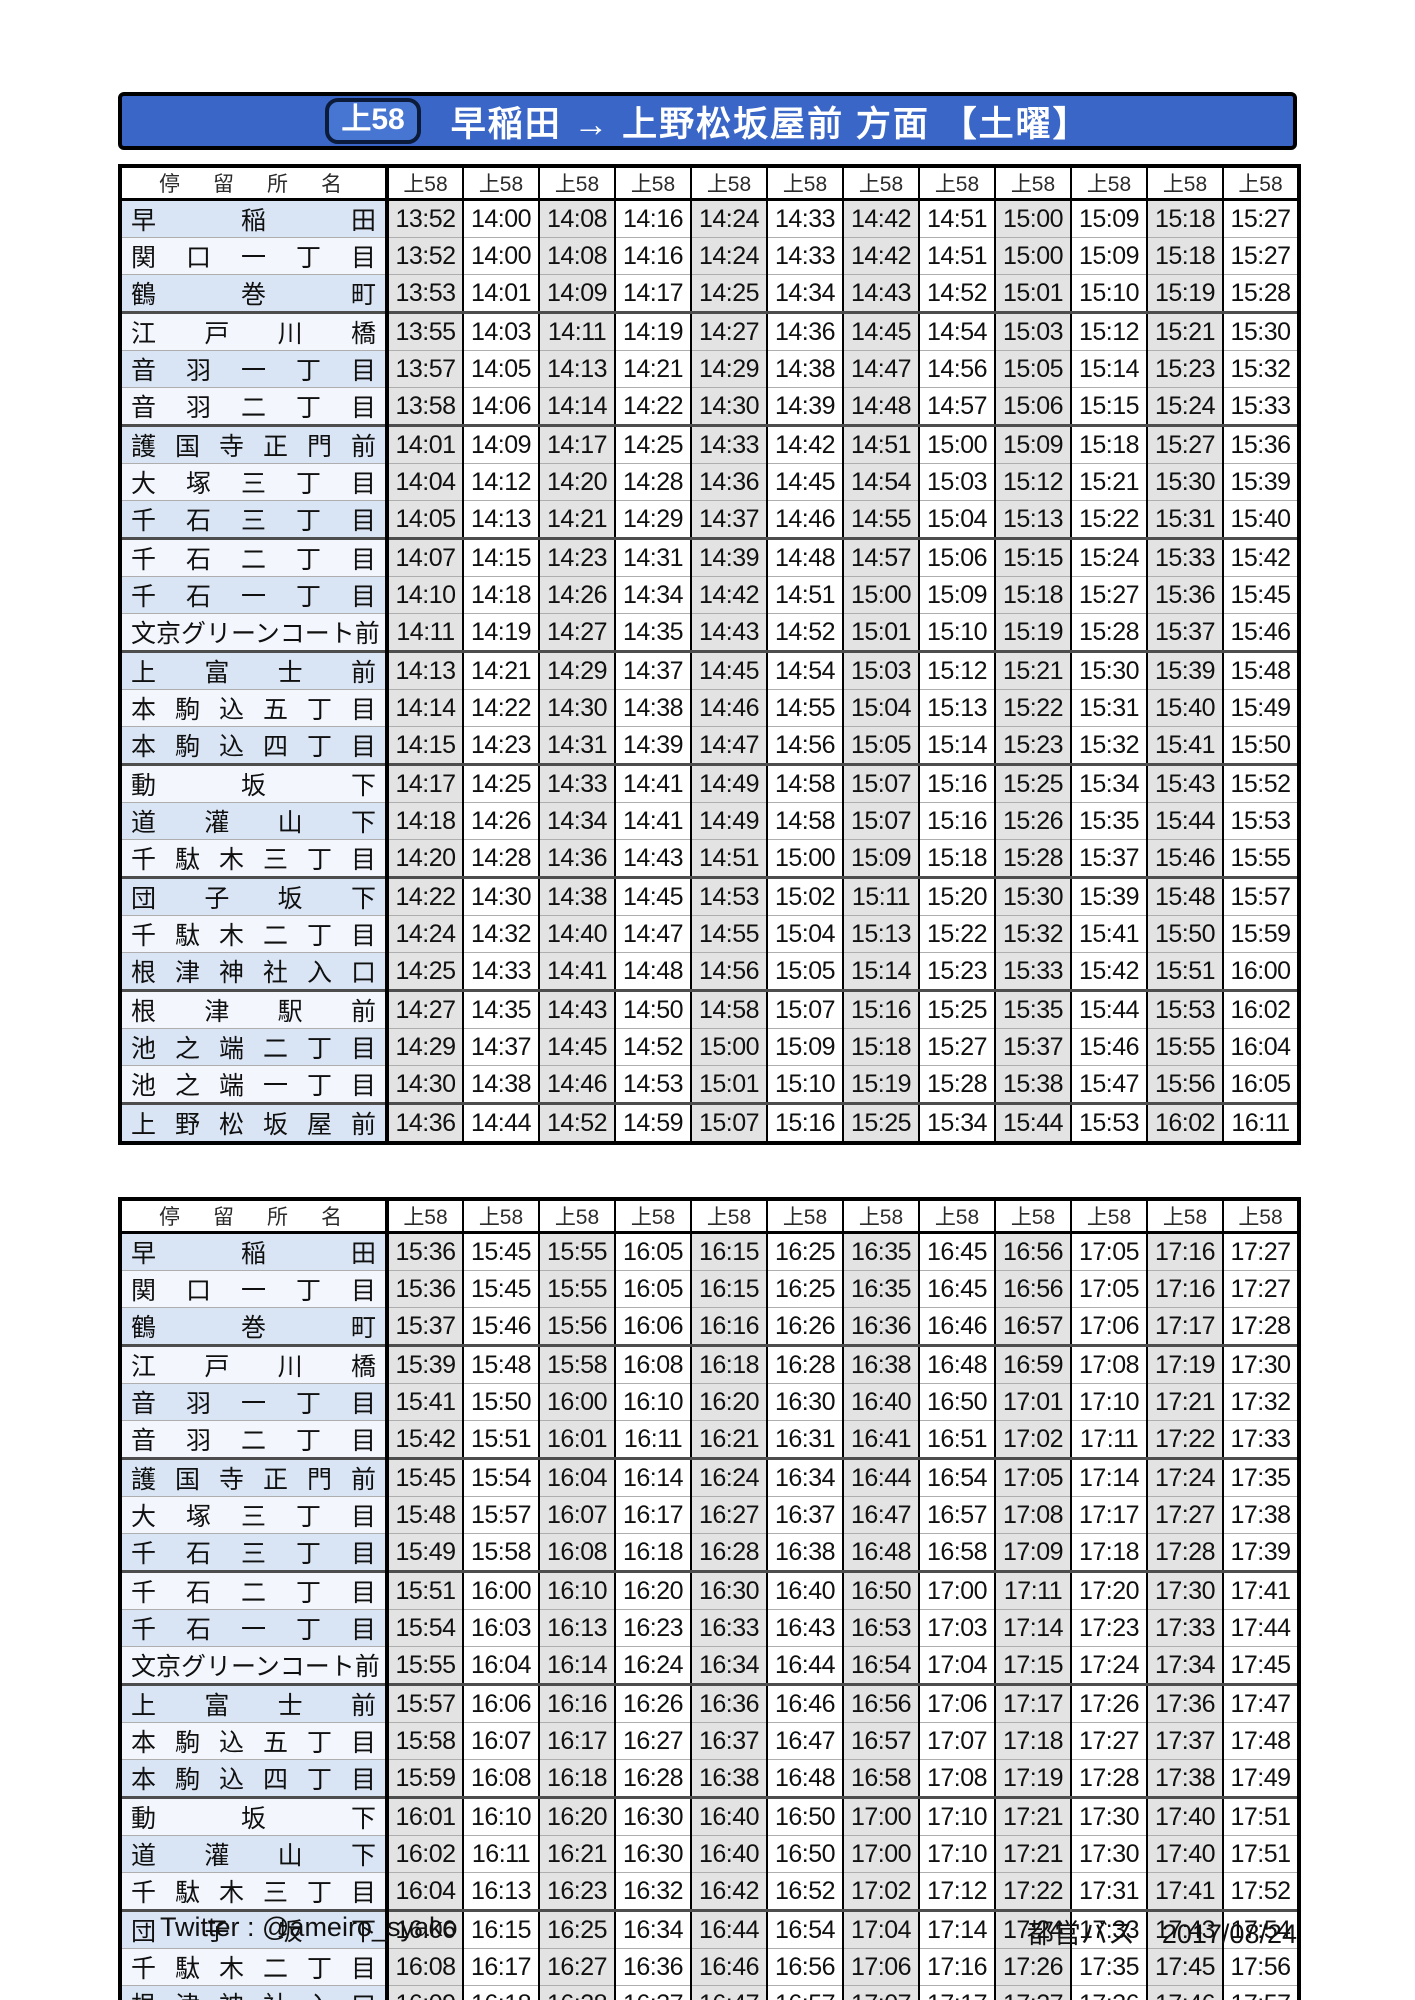 This screenshot has height=2000, width=1415. What do you see at coordinates (253, 1929) in the screenshot?
I see `stop-name-cell: 団子坂下` at bounding box center [253, 1929].